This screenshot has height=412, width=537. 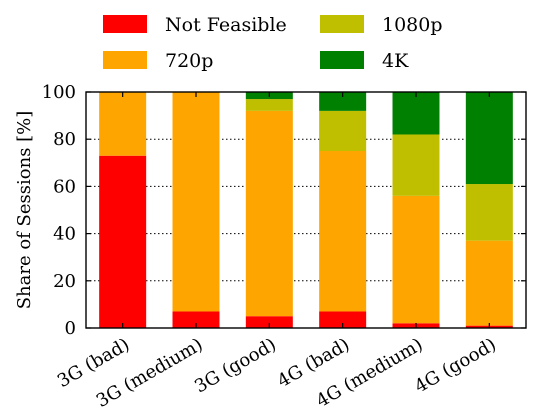 I want to click on x-tick-label: 3G (good), so click(x=235, y=365).